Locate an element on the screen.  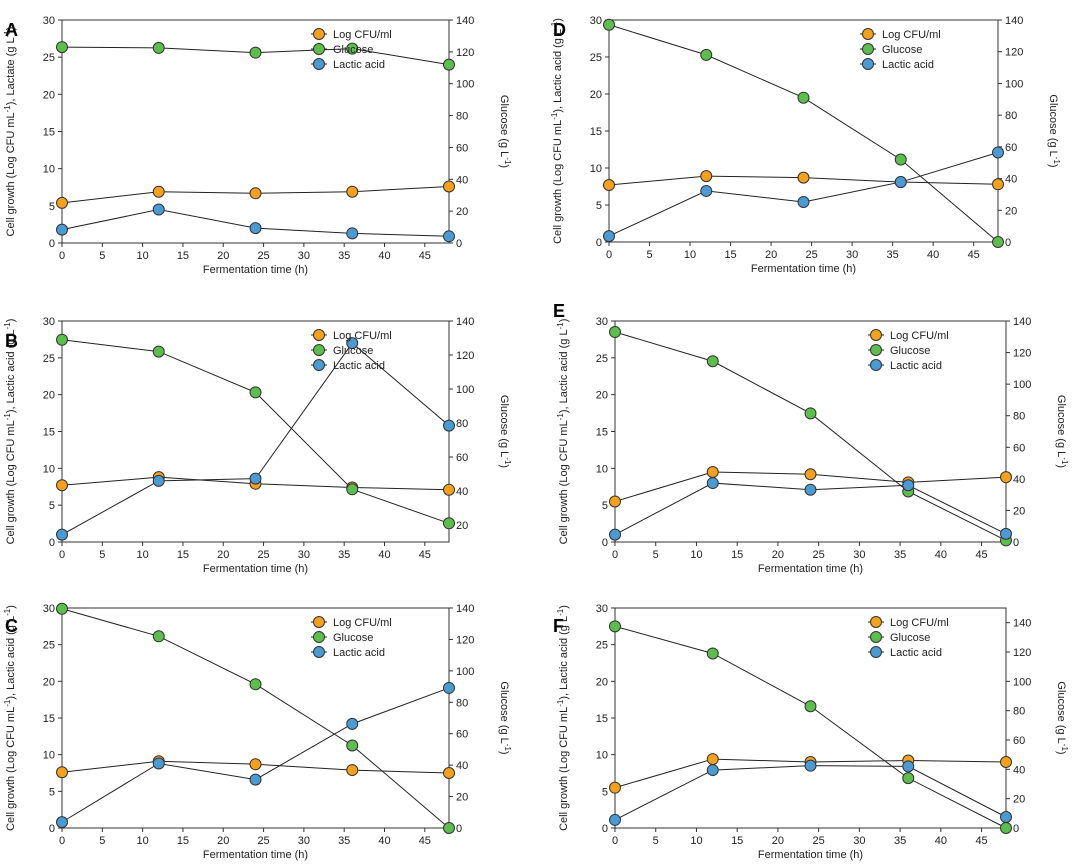
series-line-glucose is located at coordinates (255, 431).